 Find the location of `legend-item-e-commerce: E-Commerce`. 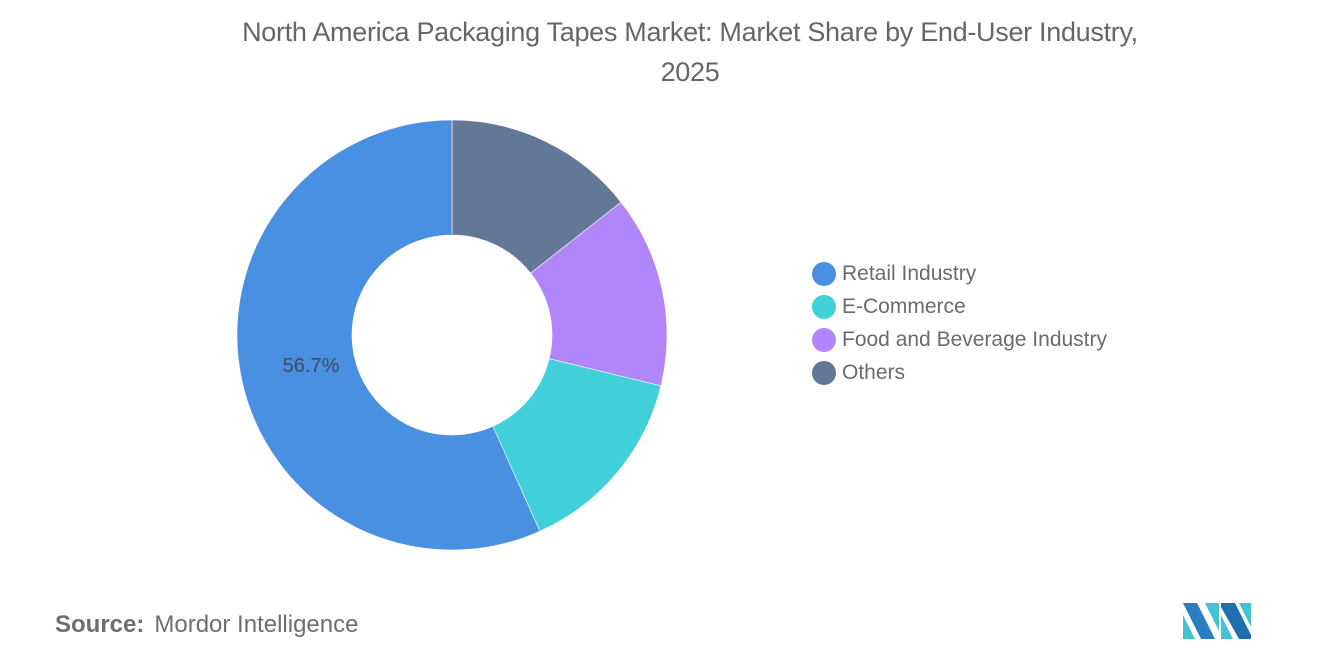

legend-item-e-commerce: E-Commerce is located at coordinates (959, 306).